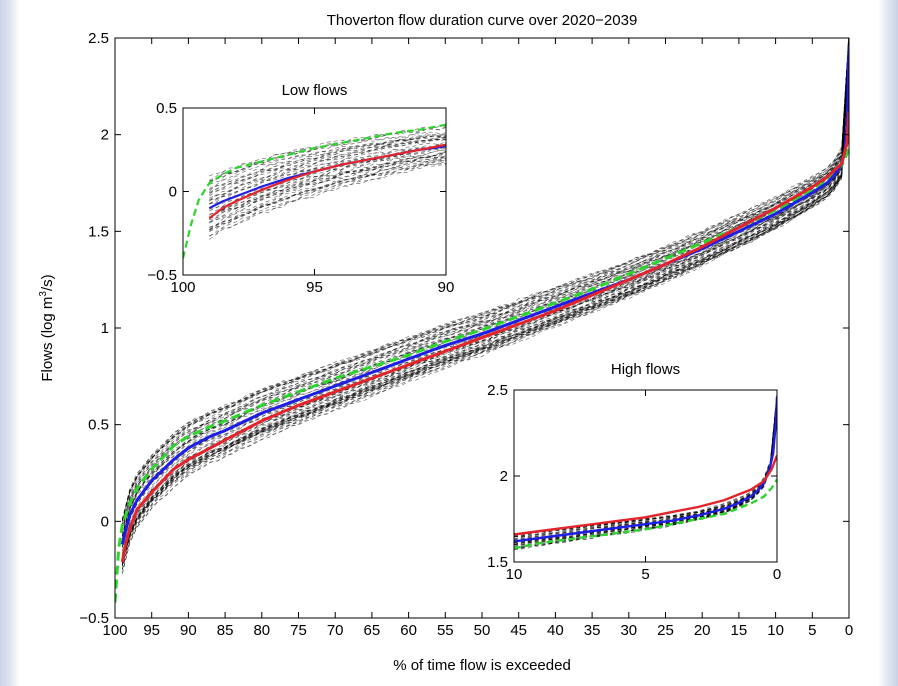 Image resolution: width=898 pixels, height=686 pixels. What do you see at coordinates (518, 630) in the screenshot?
I see `x-tick-label: 45` at bounding box center [518, 630].